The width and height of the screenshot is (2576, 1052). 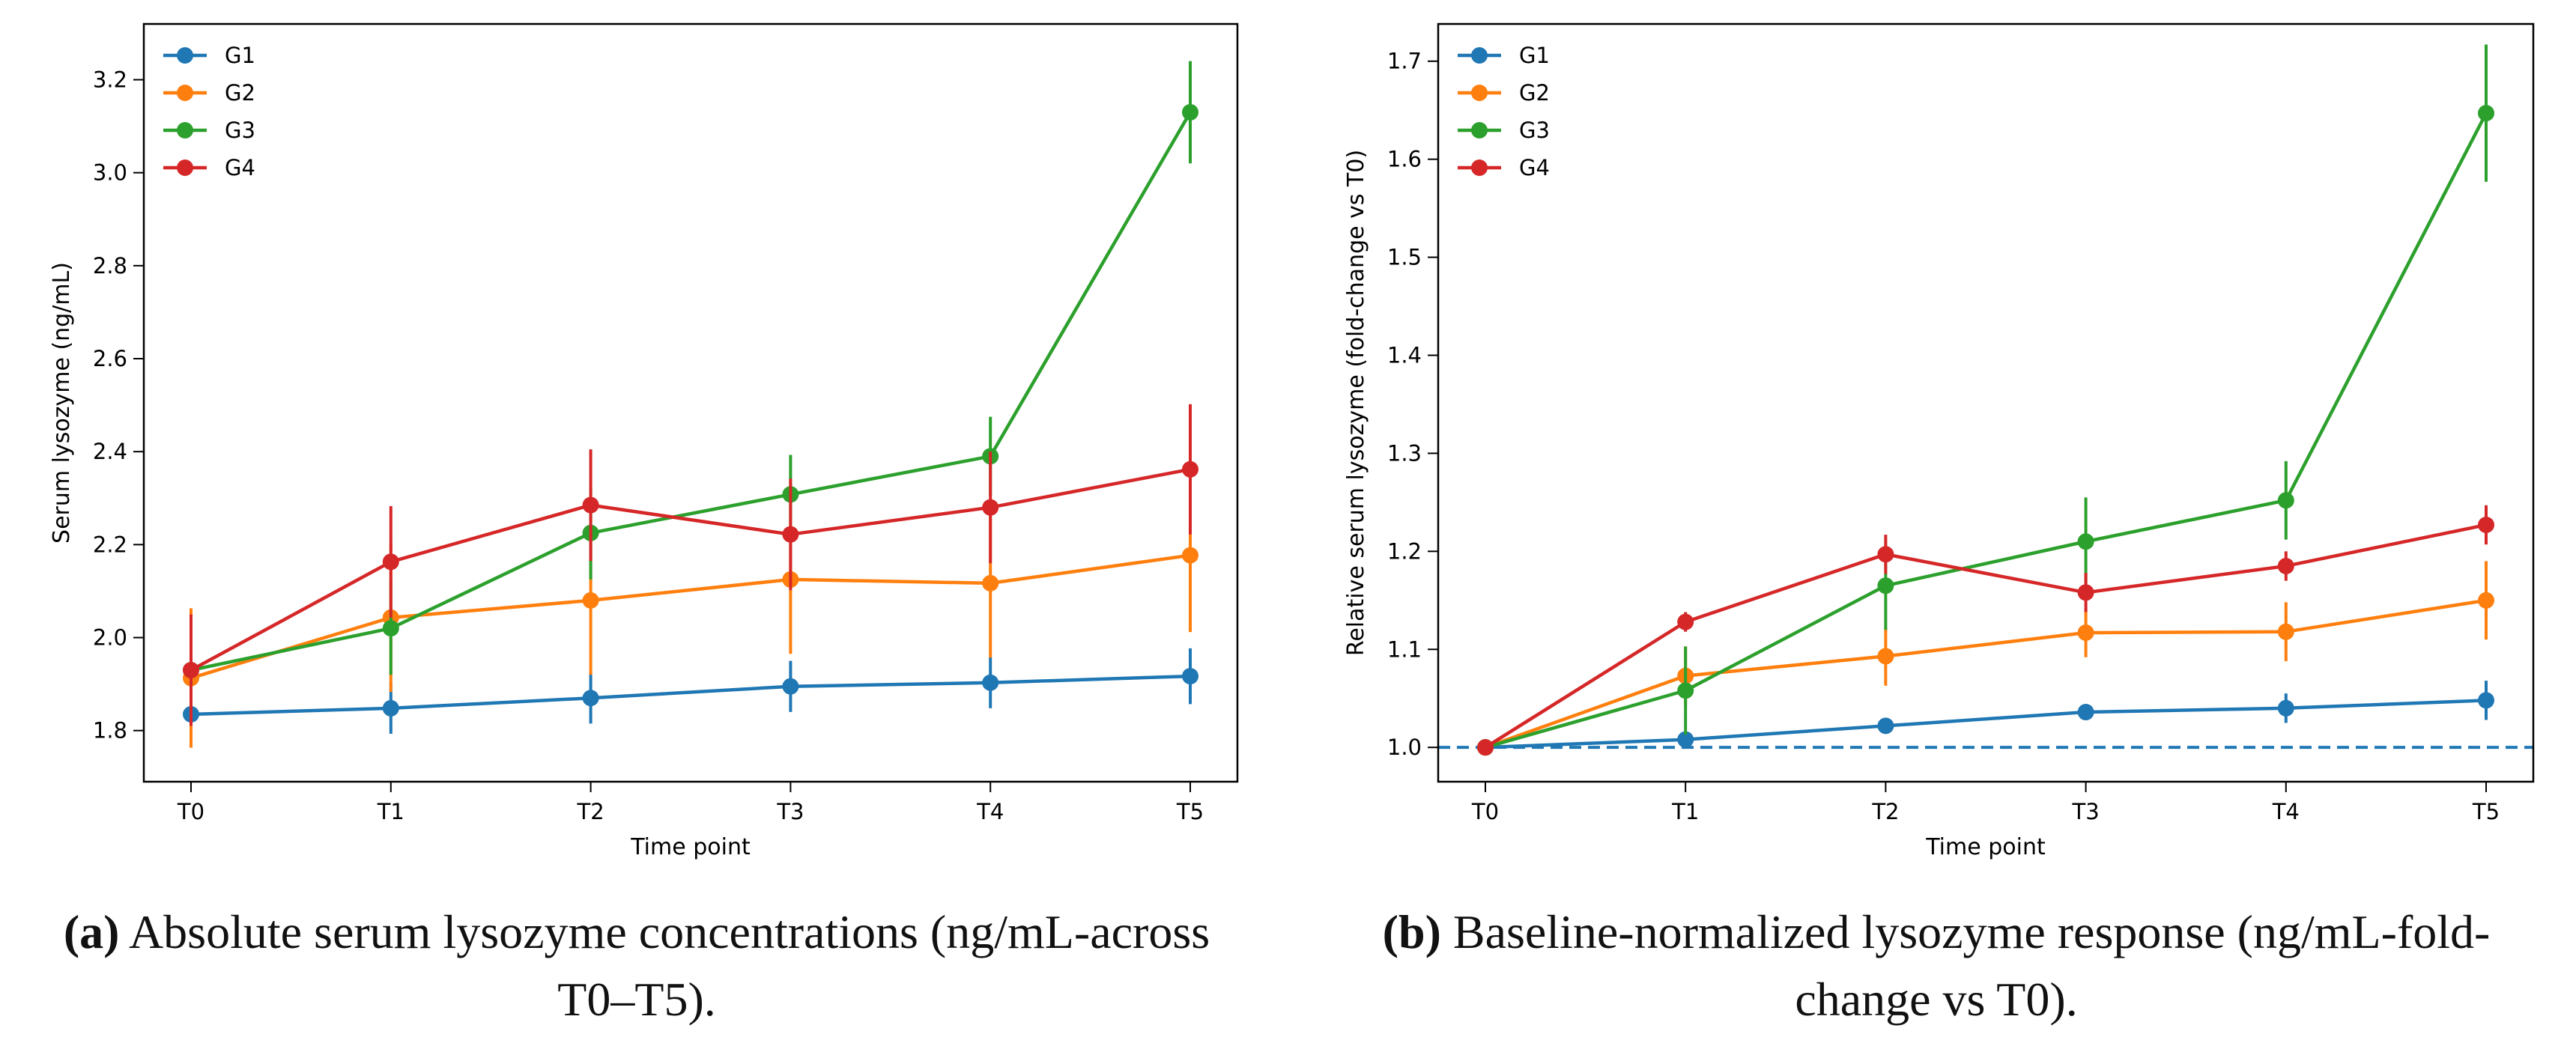 I want to click on chart2-x-axis-label: Time point, so click(x=1986, y=847).